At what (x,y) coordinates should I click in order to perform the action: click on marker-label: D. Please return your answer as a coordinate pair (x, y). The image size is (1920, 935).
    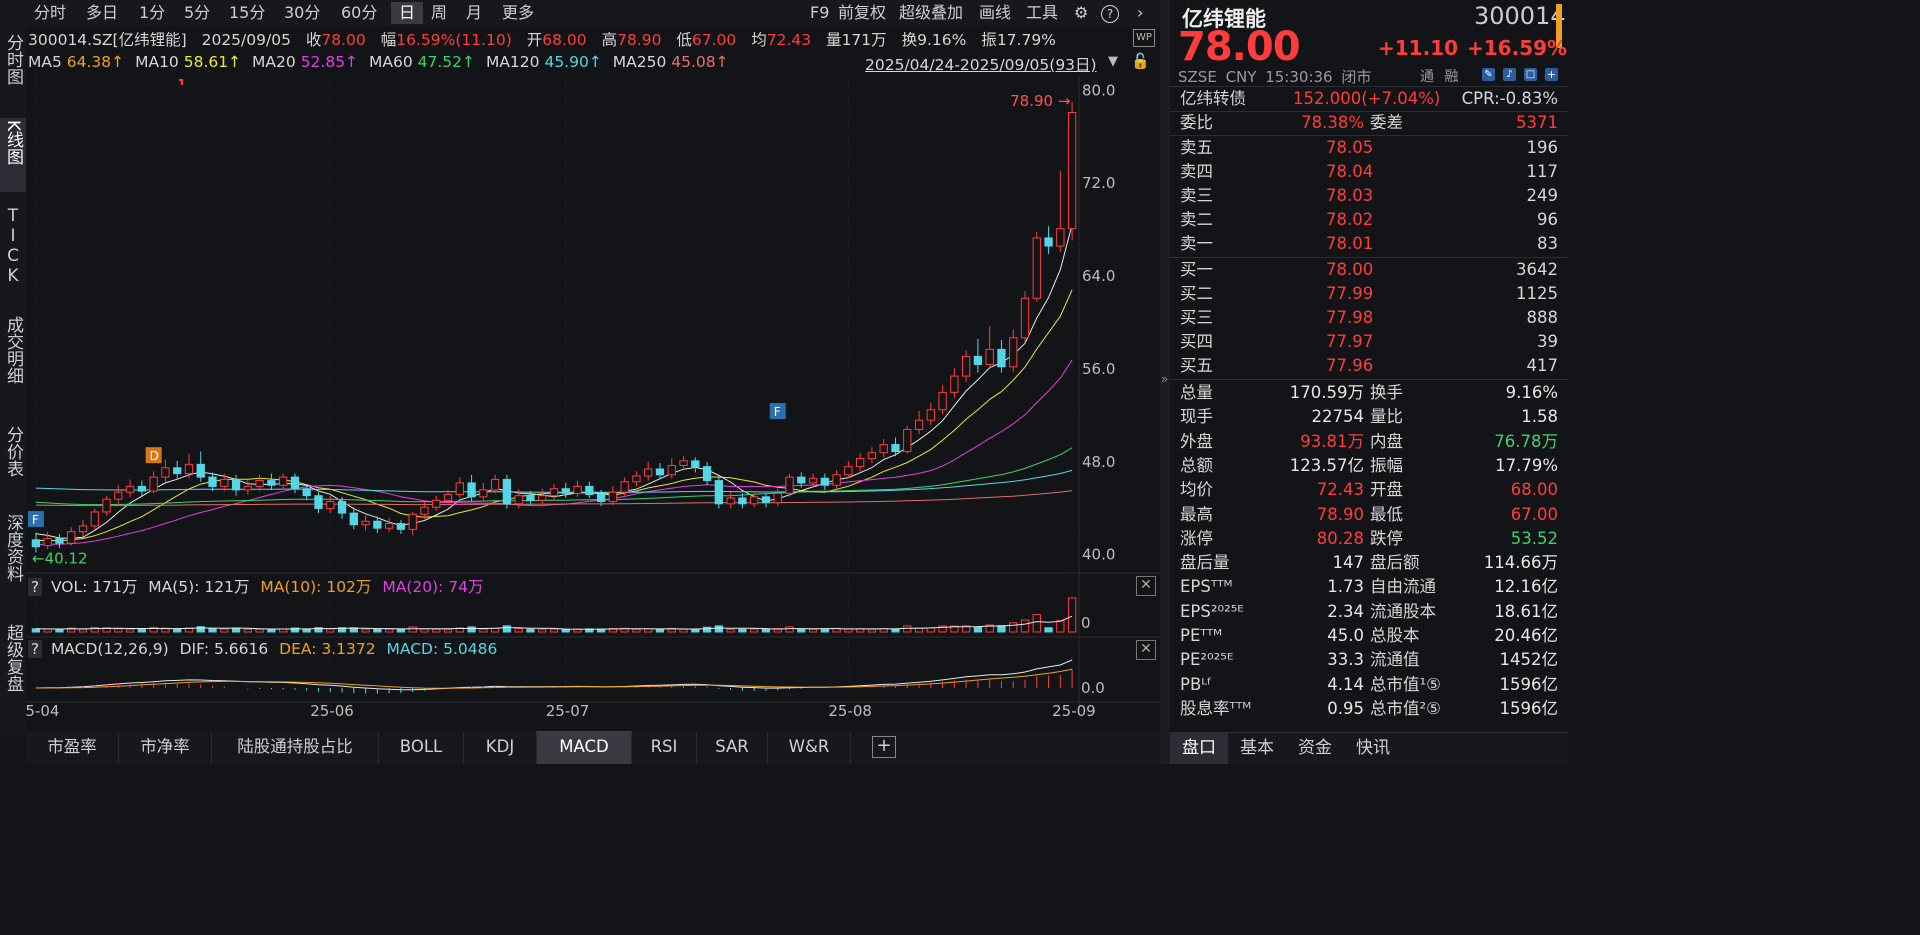
    Looking at the image, I should click on (154, 456).